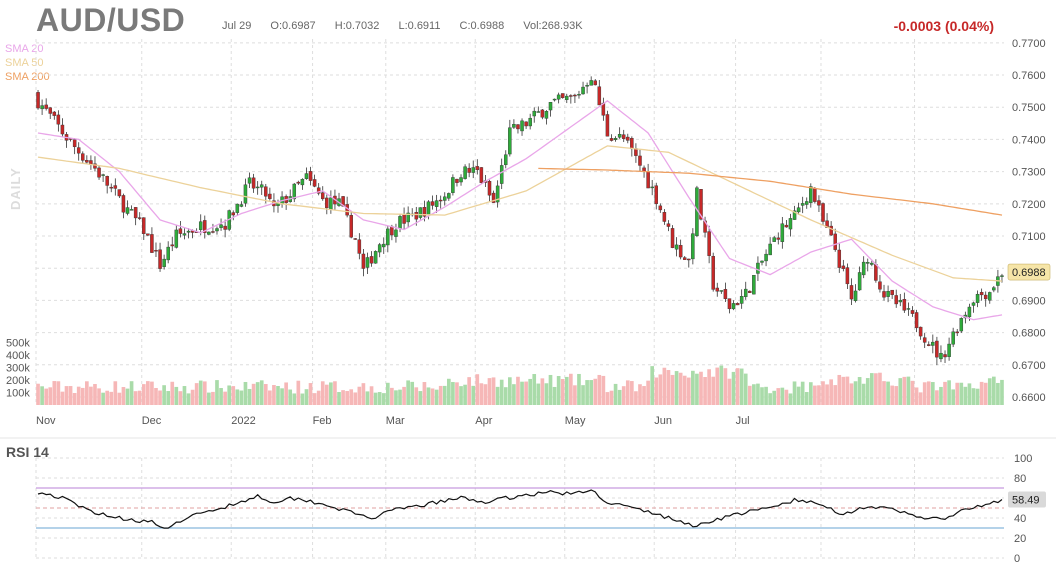 Image resolution: width=1056 pixels, height=564 pixels. Describe the element at coordinates (24, 49) in the screenshot. I see `legend-sma20: SMA 20` at that location.